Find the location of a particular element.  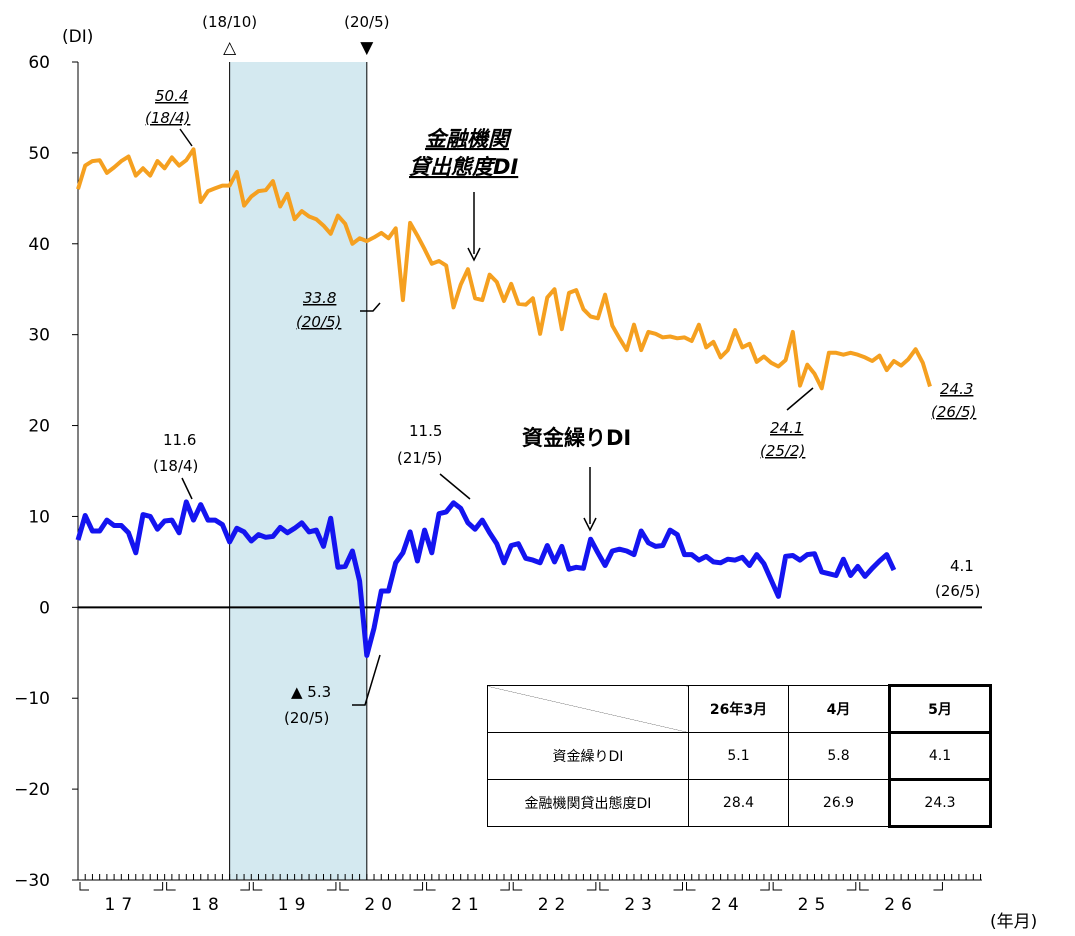

table-row: 資金繰りDI 5.1 5.8 4.1 is located at coordinates (739, 756).